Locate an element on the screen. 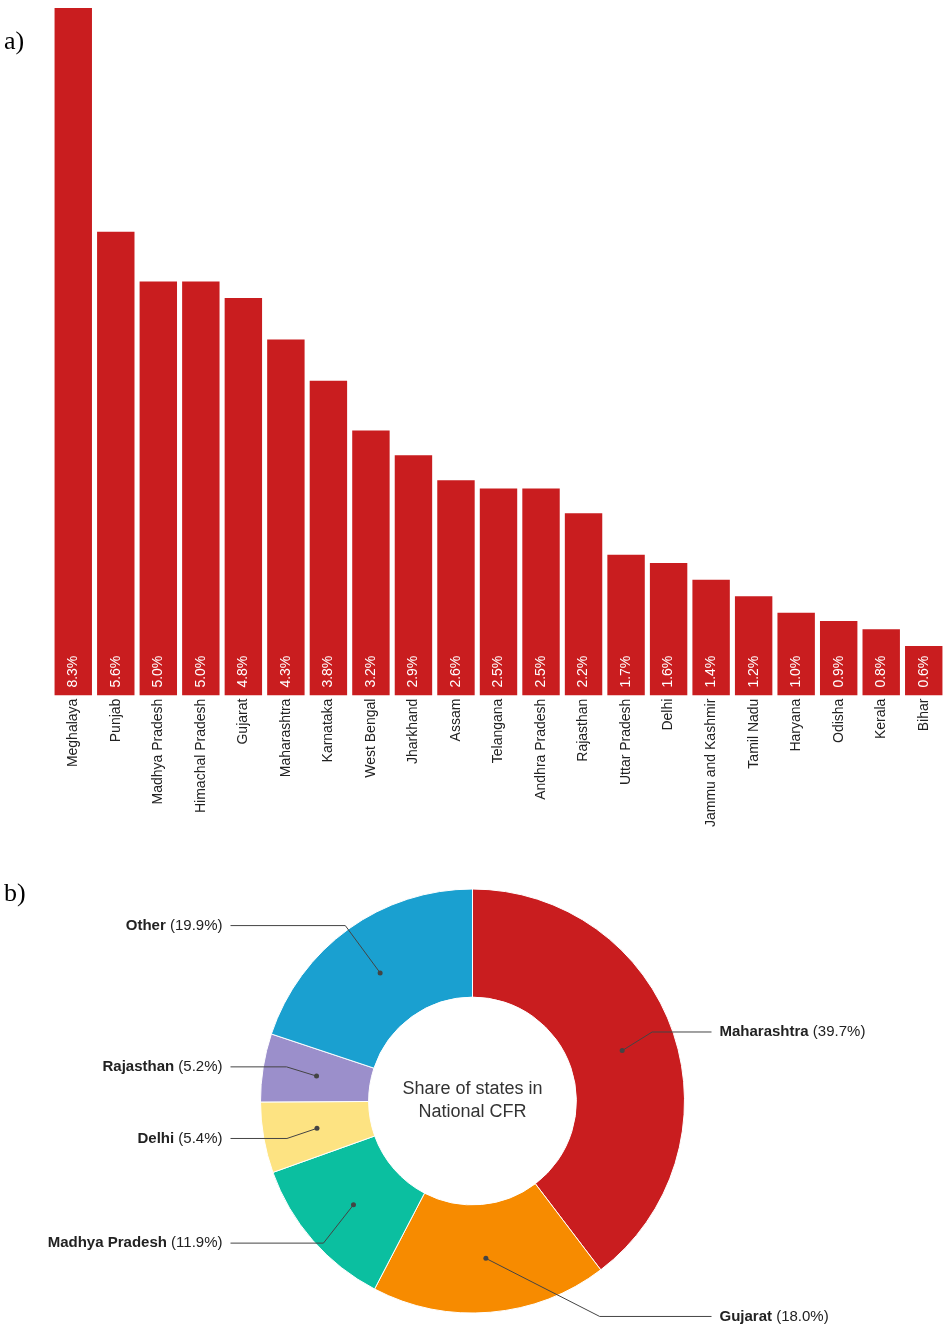  text: b) is located at coordinates (15, 893).